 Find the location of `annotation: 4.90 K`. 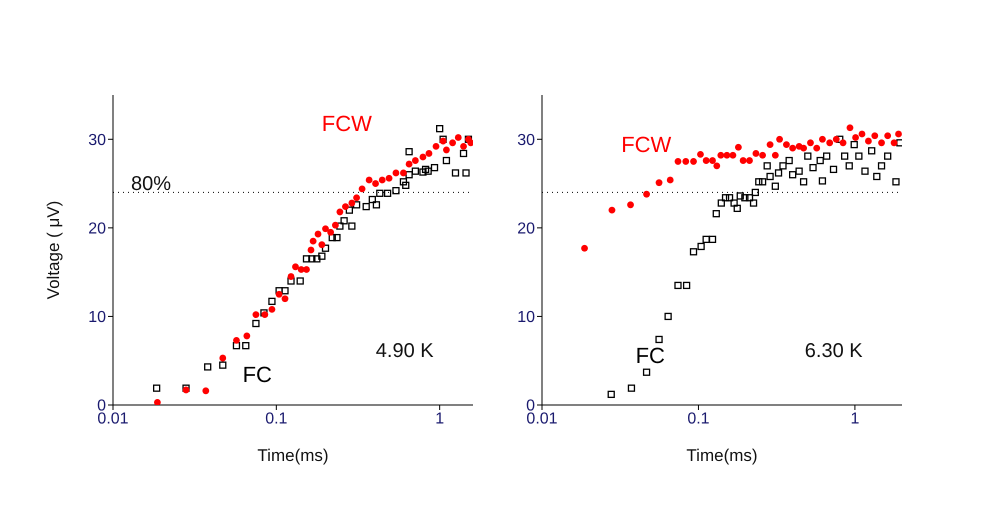

annotation: 4.90 K is located at coordinates (405, 351).